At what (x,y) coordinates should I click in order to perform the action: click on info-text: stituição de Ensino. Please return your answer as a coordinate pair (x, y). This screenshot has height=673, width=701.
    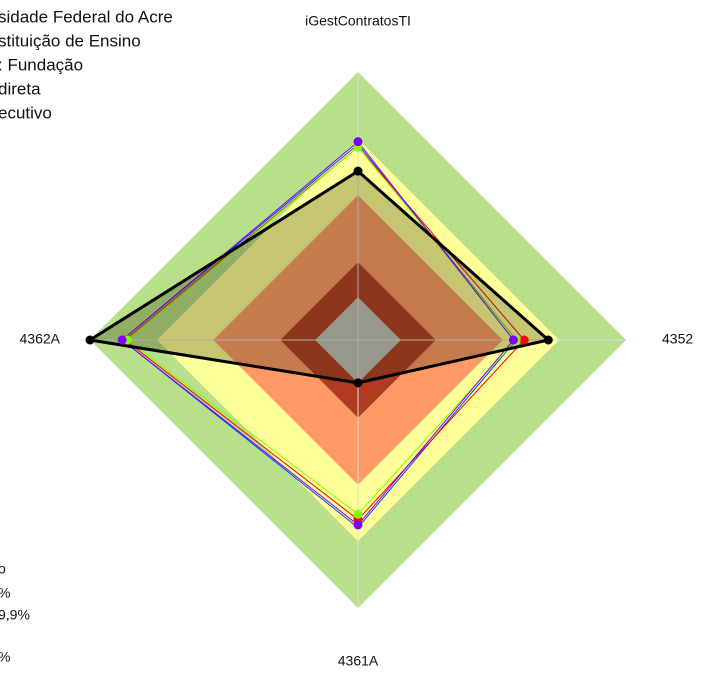
    Looking at the image, I should click on (70, 40).